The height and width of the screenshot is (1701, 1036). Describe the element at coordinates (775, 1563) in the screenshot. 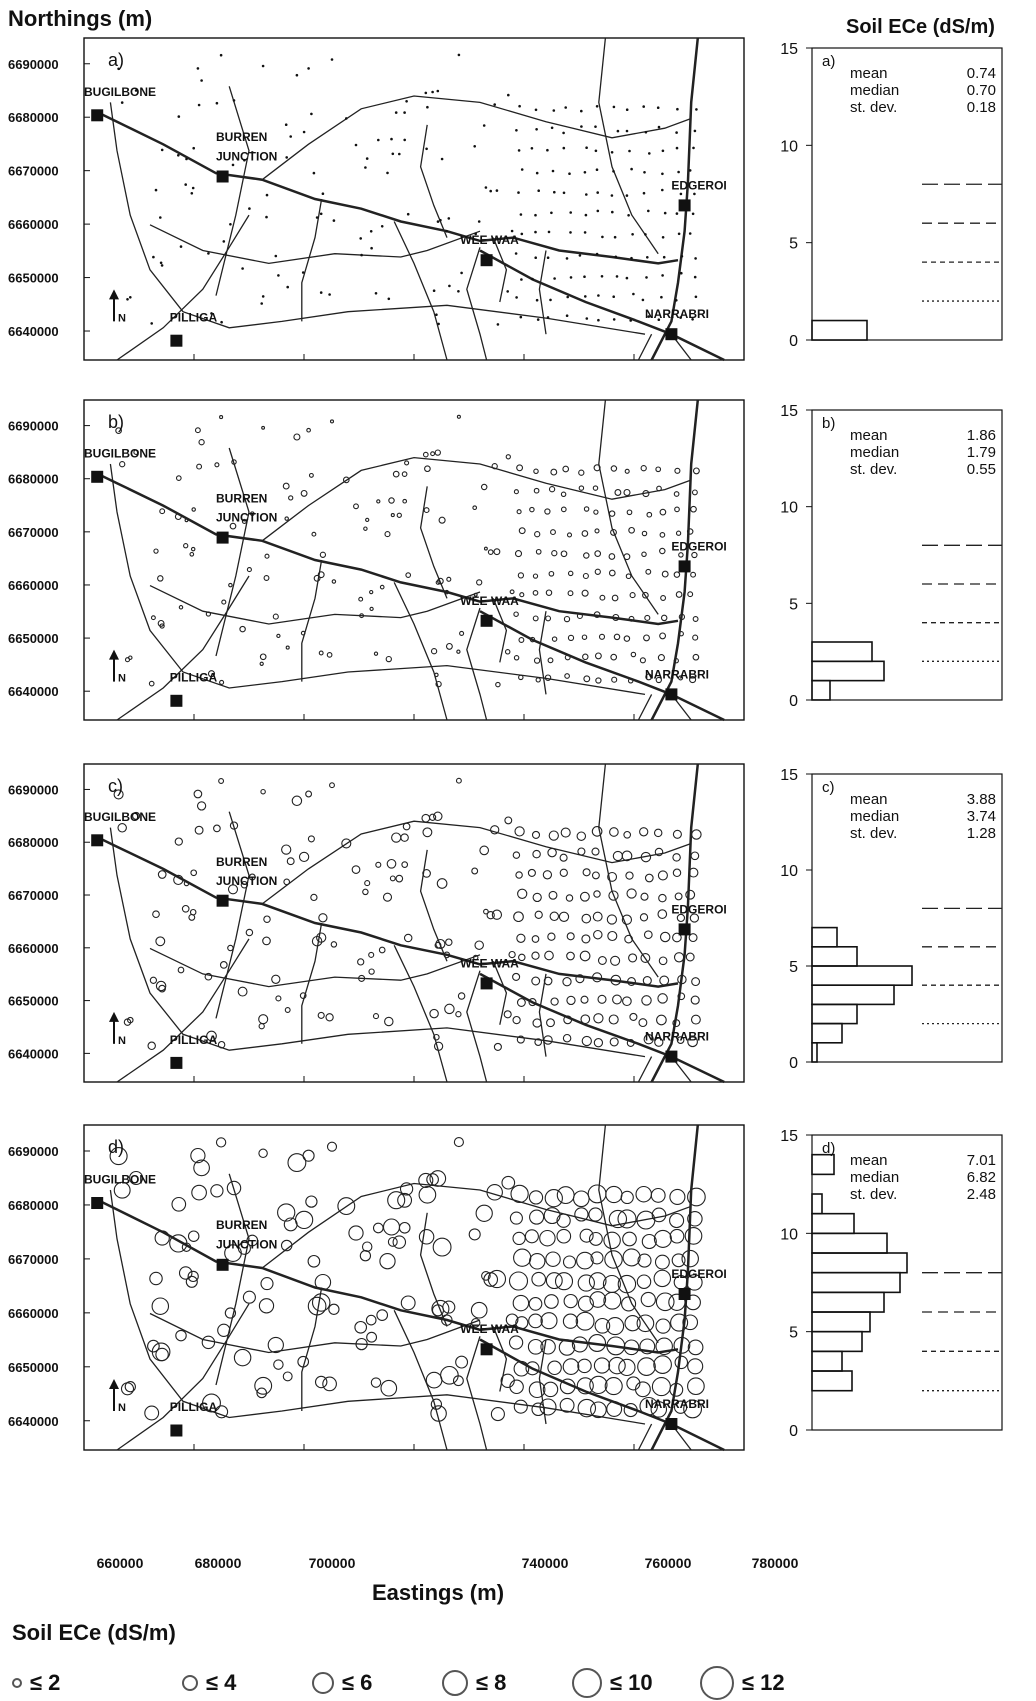

I see `x-tick-label: 780000` at that location.